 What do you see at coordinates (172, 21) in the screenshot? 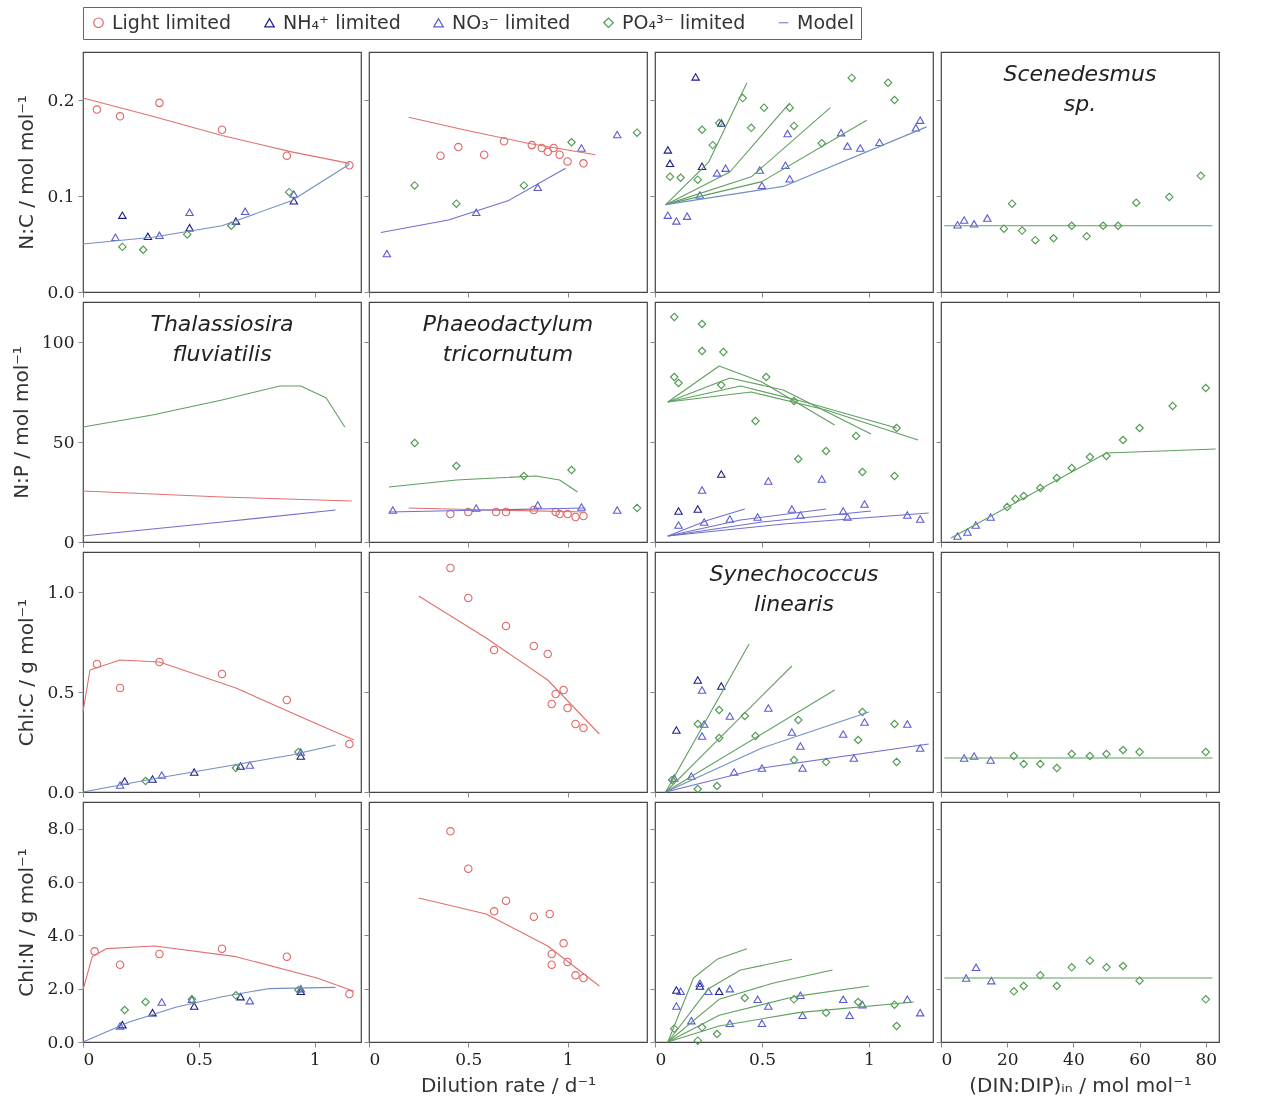
I see `legend-label: Light limited` at bounding box center [172, 21].